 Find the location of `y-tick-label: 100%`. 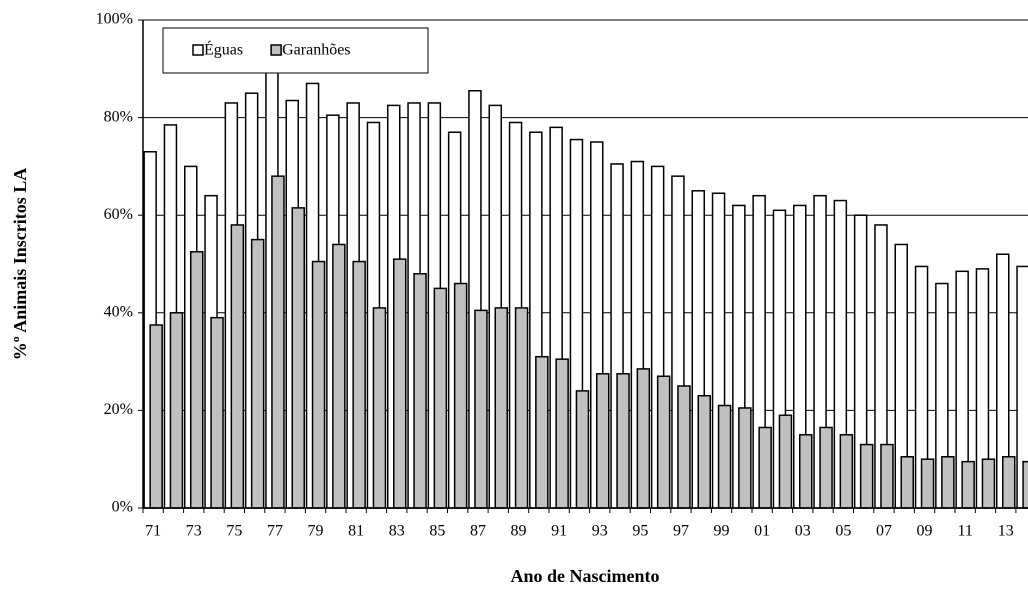

y-tick-label: 100% is located at coordinates (114, 19).